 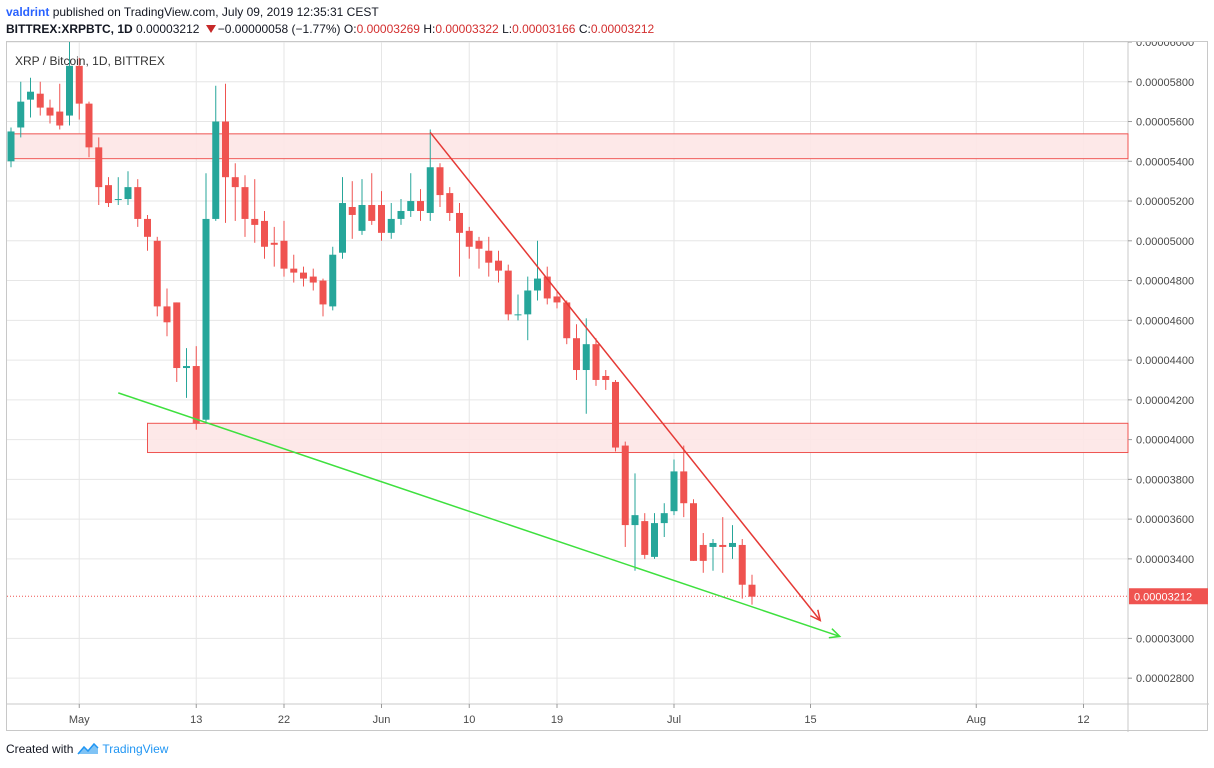 I want to click on footer: Created with TradingView, so click(x=87, y=749).